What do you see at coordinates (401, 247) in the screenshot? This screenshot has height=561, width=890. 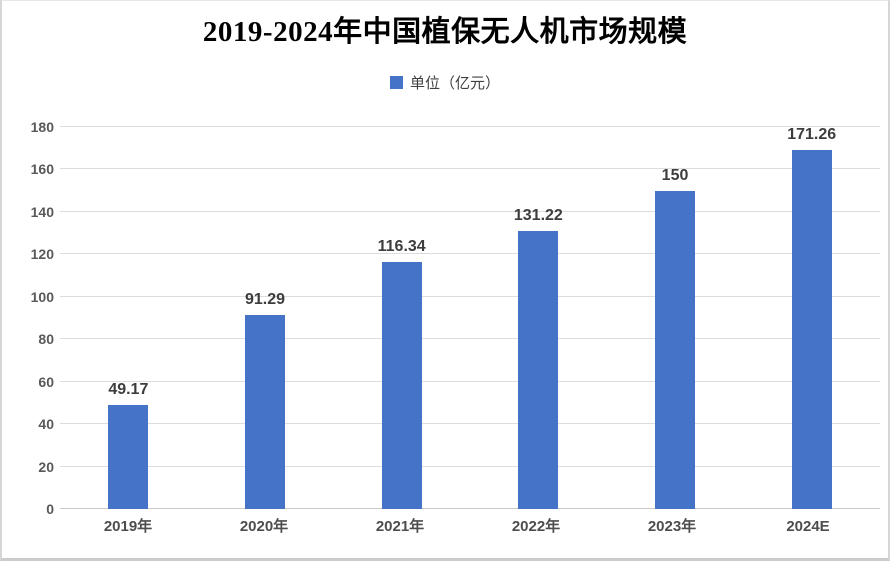 I see `bar-value-label: 116.34` at bounding box center [401, 247].